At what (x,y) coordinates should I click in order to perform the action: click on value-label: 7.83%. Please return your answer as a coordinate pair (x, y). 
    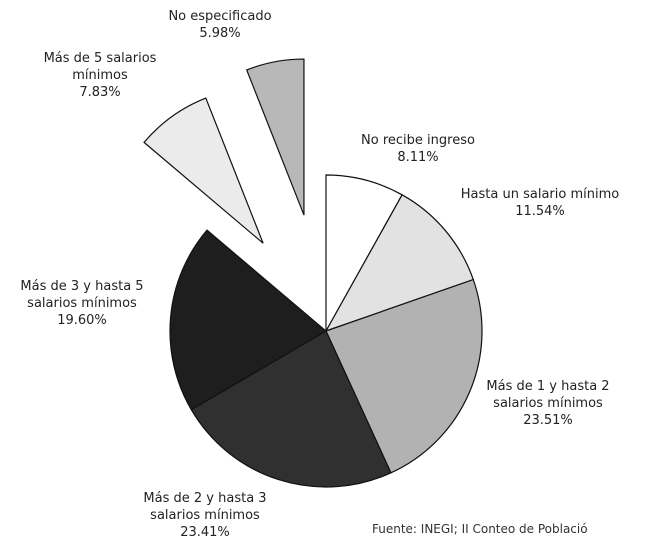
    Looking at the image, I should click on (100, 92).